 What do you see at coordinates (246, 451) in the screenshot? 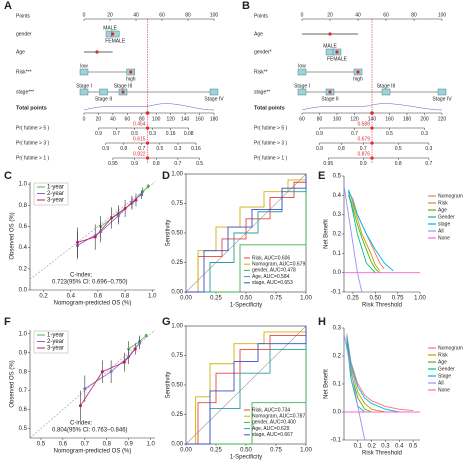
I see `x-tick-label: 0.50` at bounding box center [246, 451].